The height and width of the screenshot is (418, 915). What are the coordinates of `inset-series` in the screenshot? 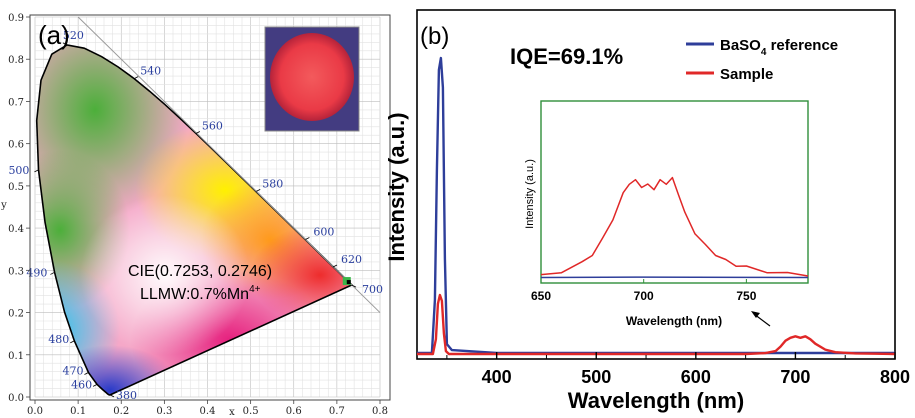 It's located at (674, 227).